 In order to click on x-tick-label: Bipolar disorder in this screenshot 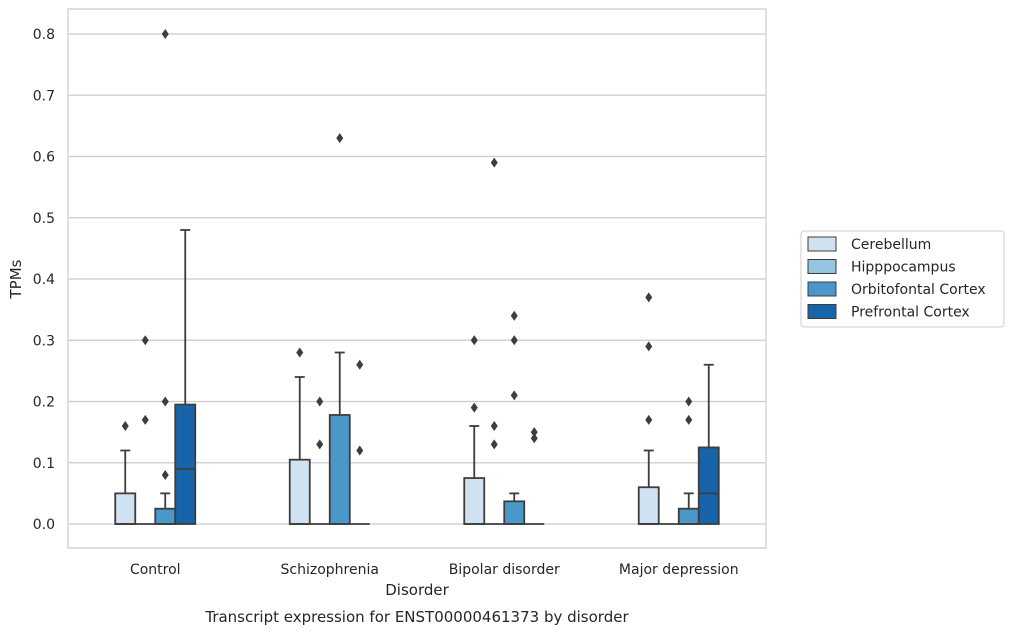, I will do `click(504, 570)`.